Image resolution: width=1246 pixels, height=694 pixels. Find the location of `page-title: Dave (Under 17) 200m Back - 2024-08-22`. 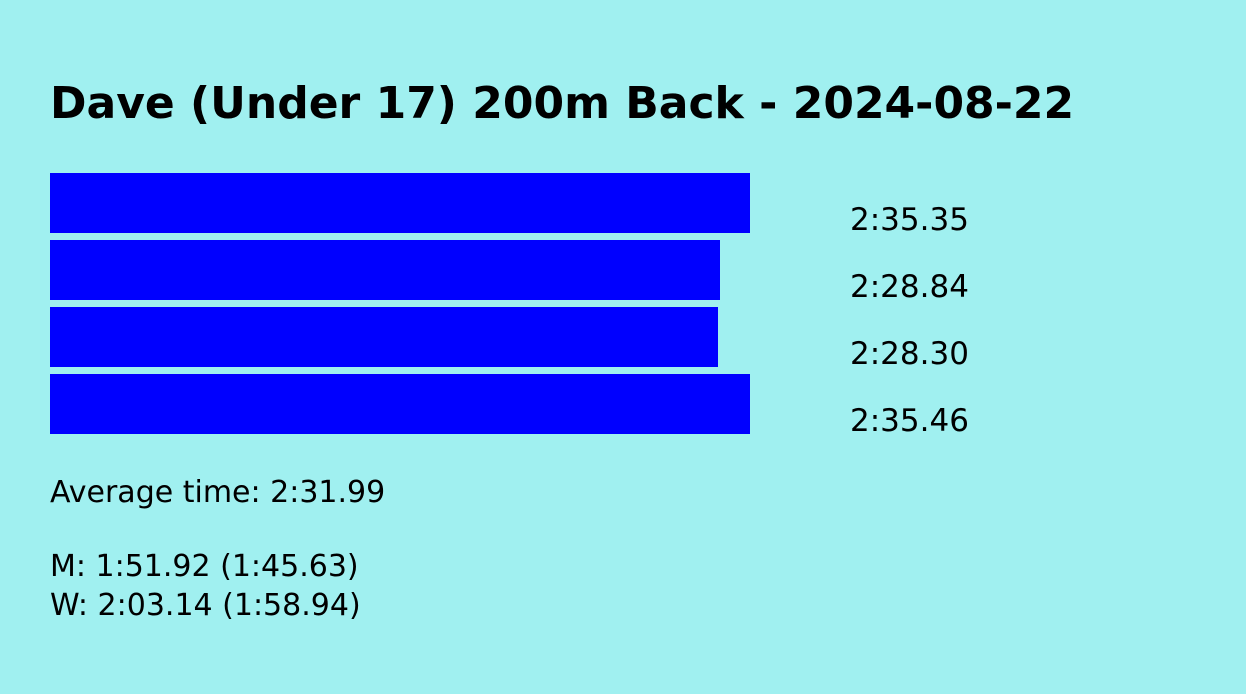

page-title: Dave (Under 17) 200m Back - 2024-08-22 is located at coordinates (562, 103).